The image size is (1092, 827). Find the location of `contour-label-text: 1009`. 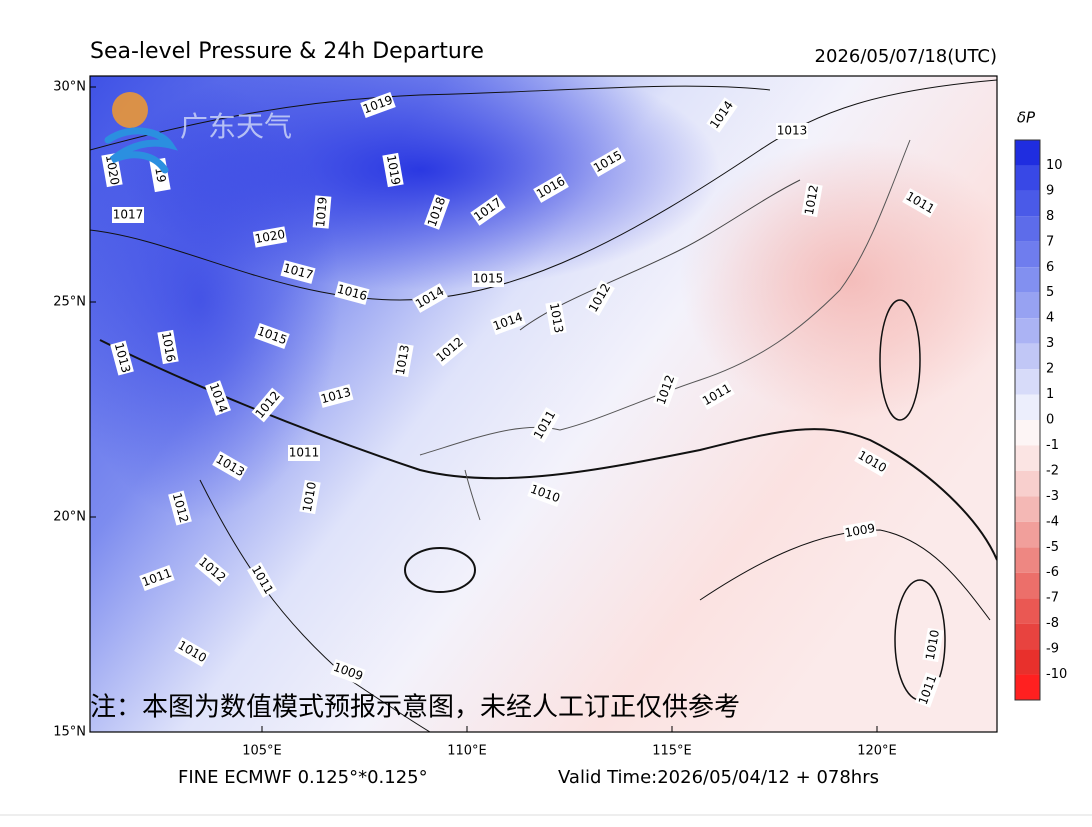

contour-label-text: 1009 is located at coordinates (860, 530).